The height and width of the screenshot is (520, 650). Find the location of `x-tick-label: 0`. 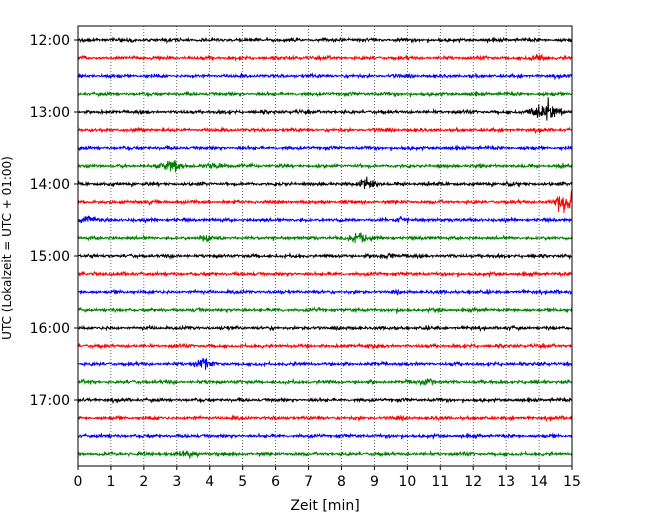

x-tick-label: 0 is located at coordinates (78, 482).